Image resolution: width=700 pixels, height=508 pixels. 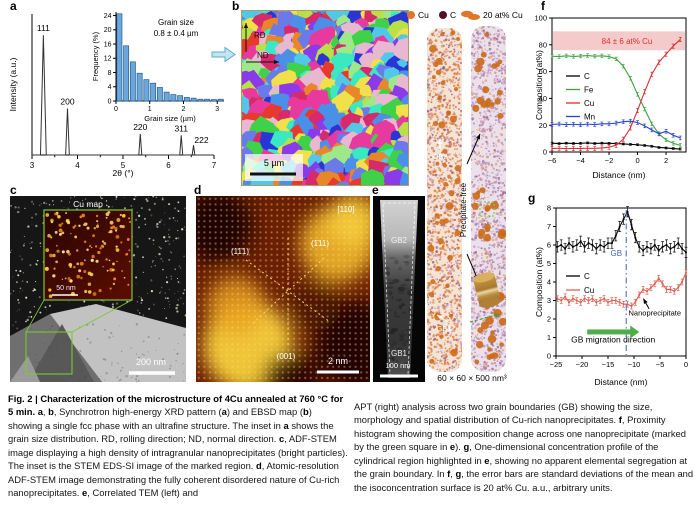 I want to click on svg-text: Intensity (a.u.), so click(x=13, y=84).